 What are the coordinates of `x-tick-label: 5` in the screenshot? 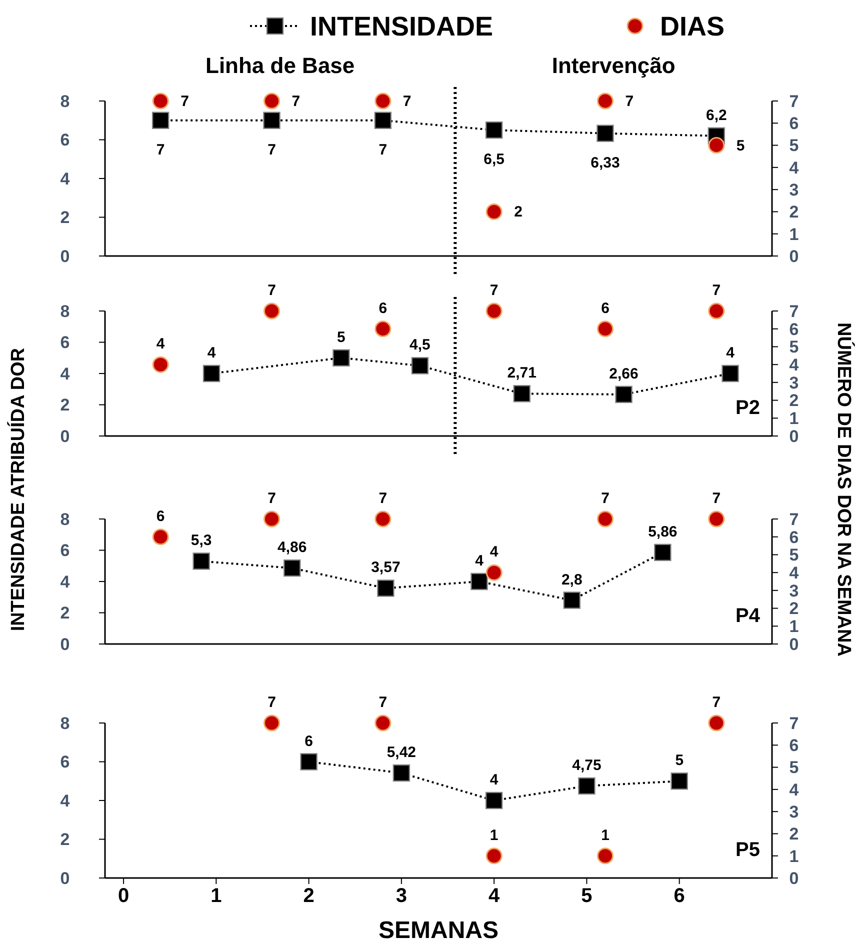 It's located at (586, 896).